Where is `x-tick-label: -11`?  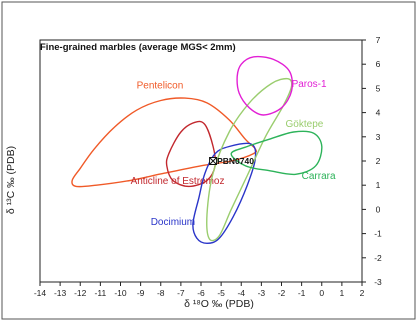 x-tick-label: -11 is located at coordinates (101, 293).